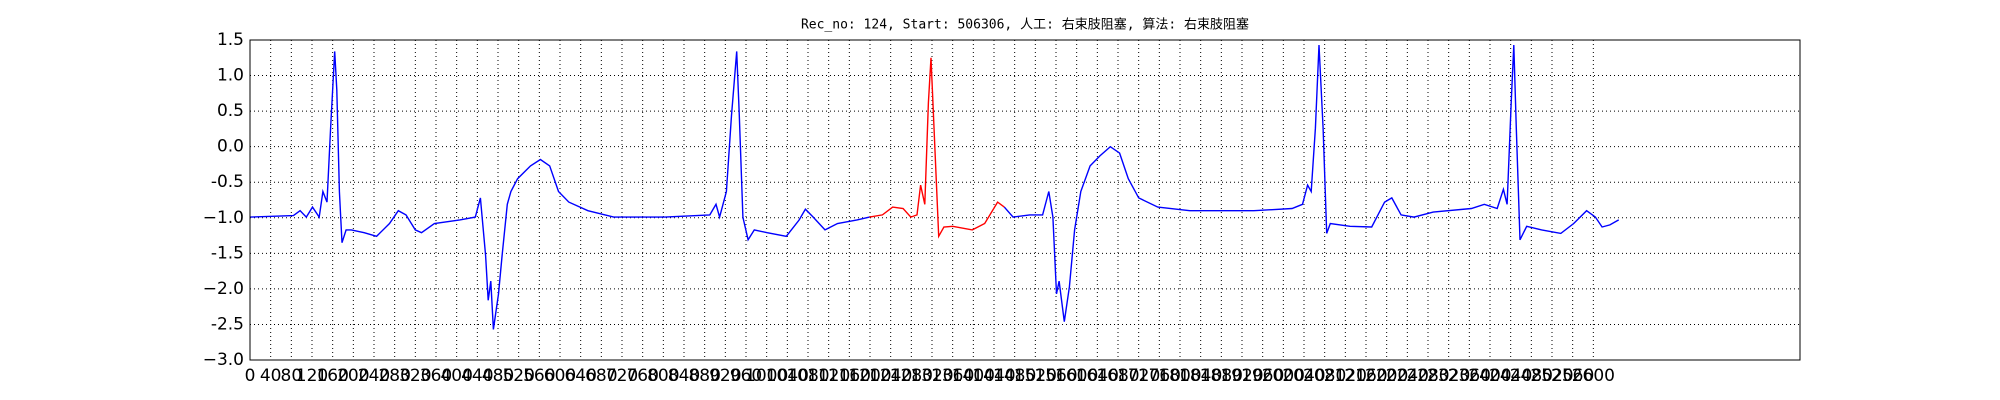  Describe the element at coordinates (746, 376) in the screenshot. I see `x-tick-label: 960` at that location.